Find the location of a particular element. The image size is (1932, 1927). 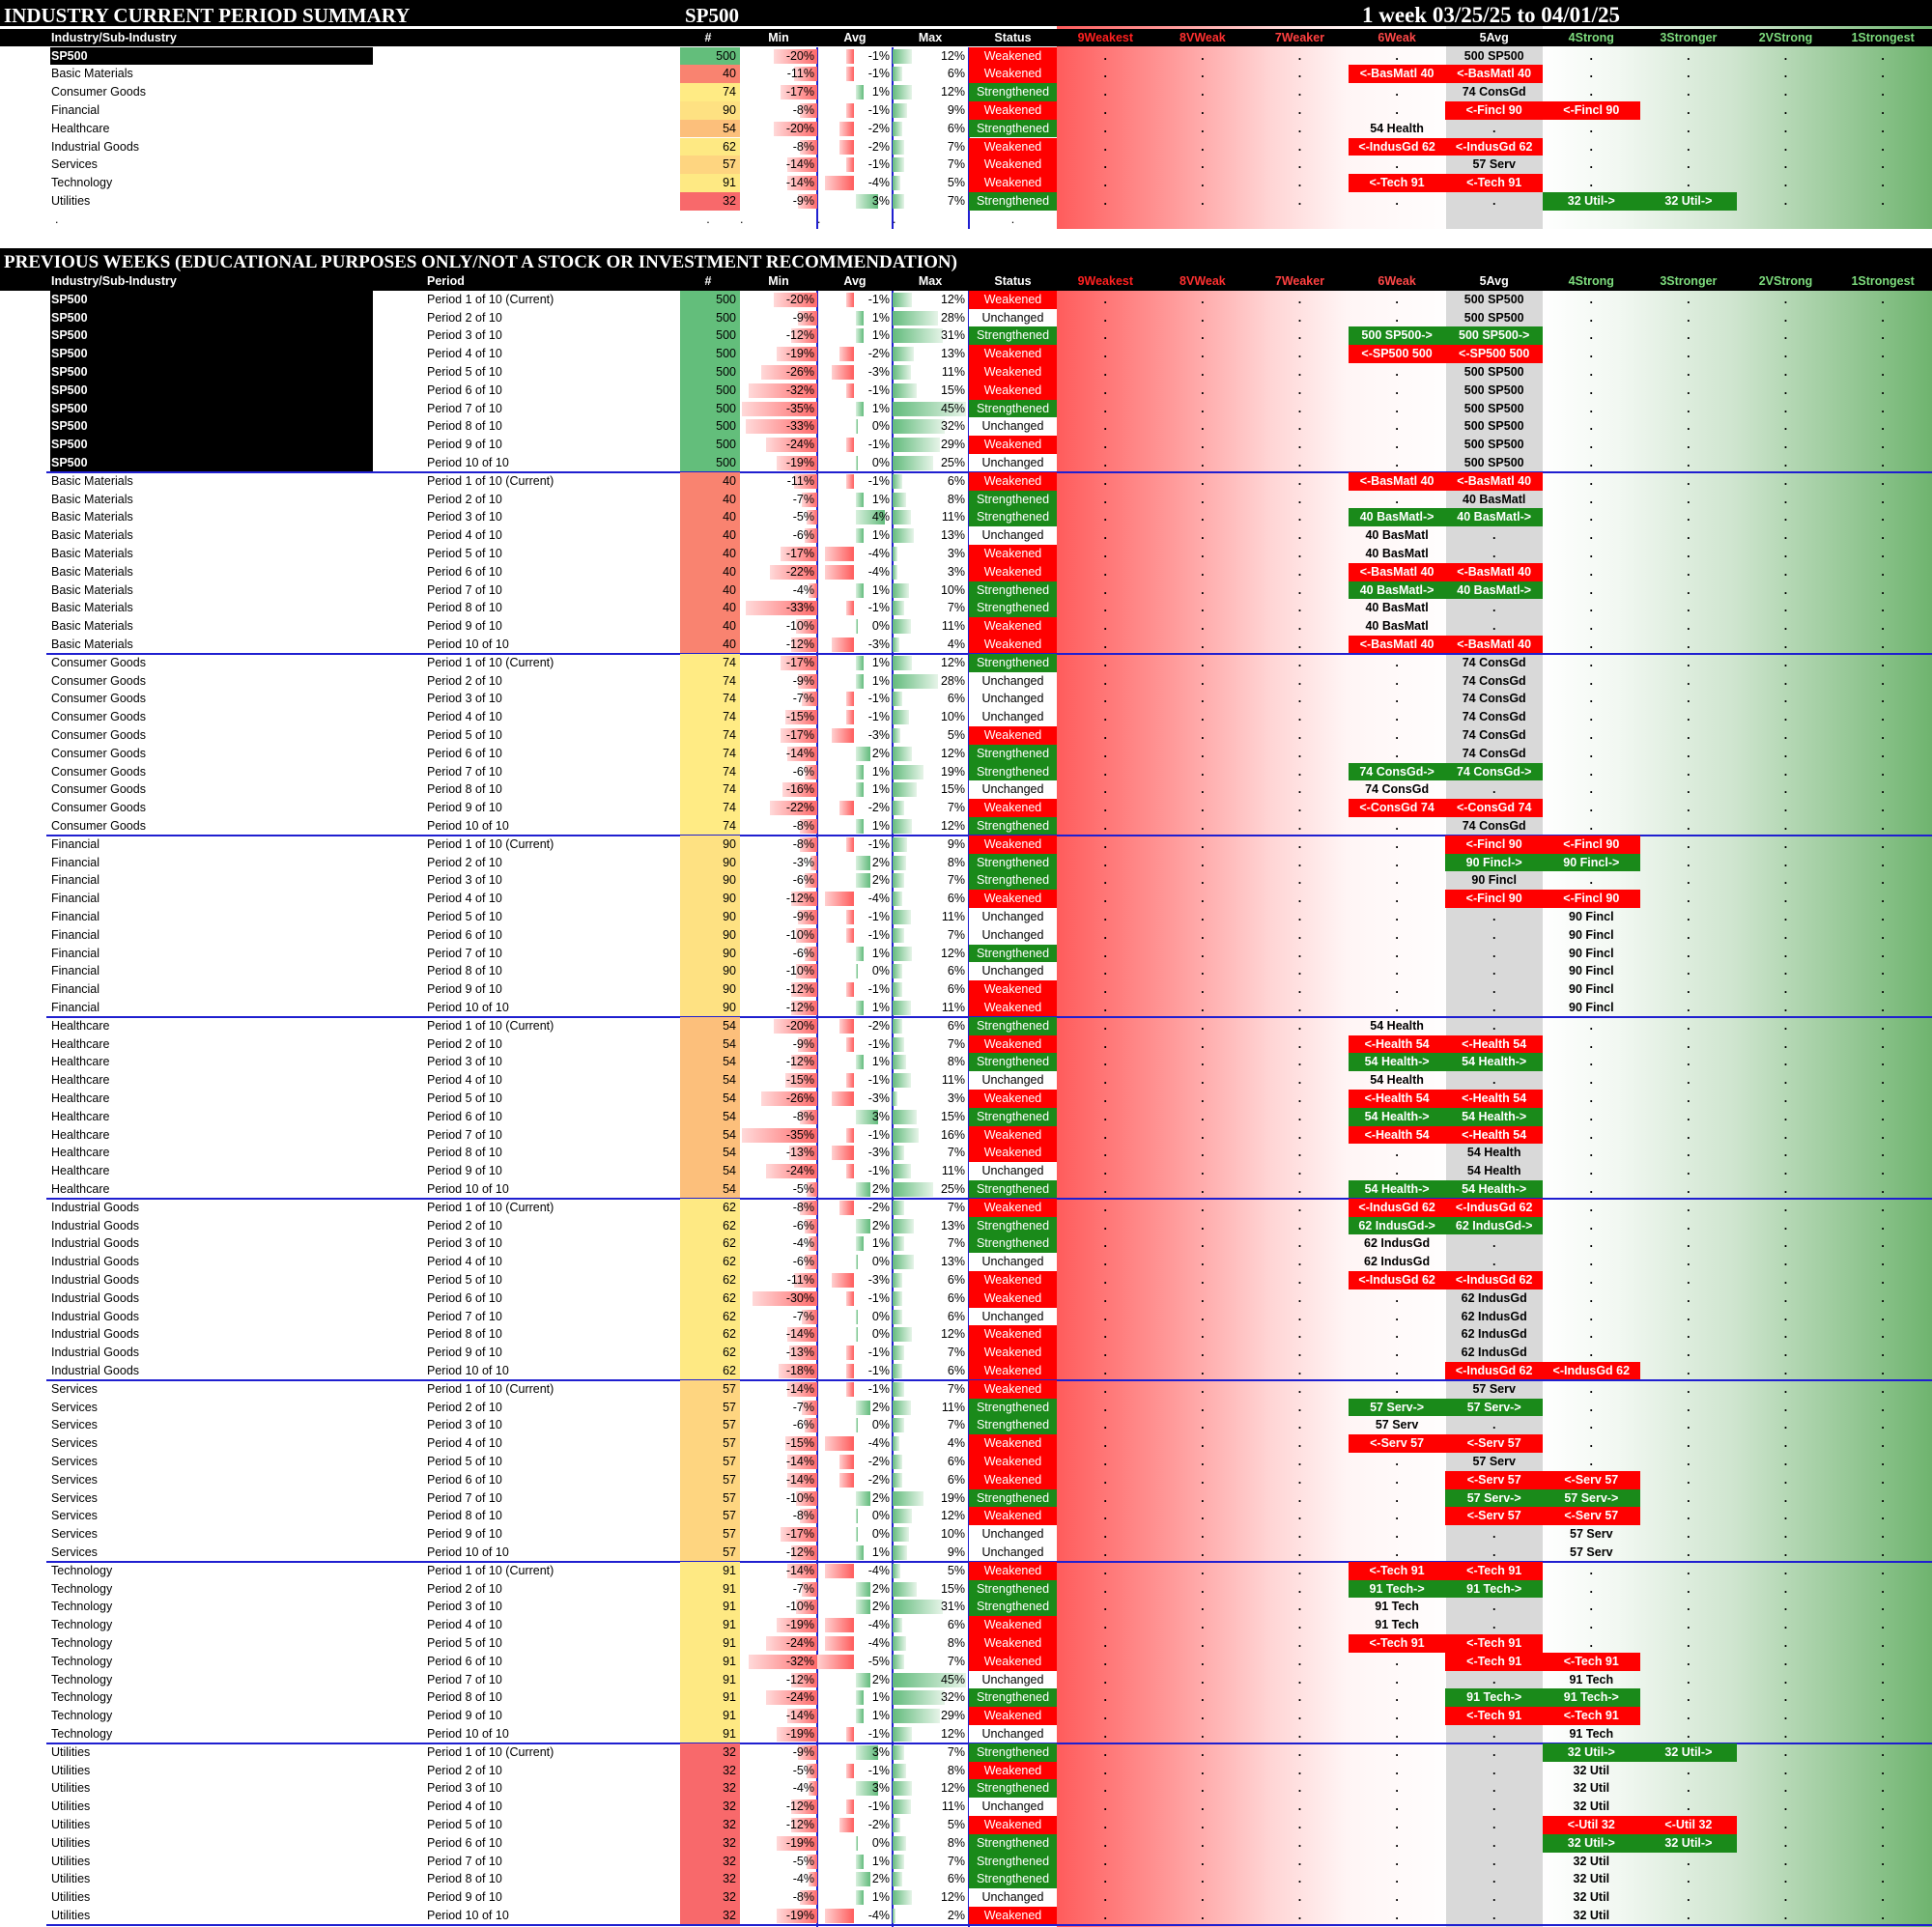

min-cell: -12% is located at coordinates (778, 1553).